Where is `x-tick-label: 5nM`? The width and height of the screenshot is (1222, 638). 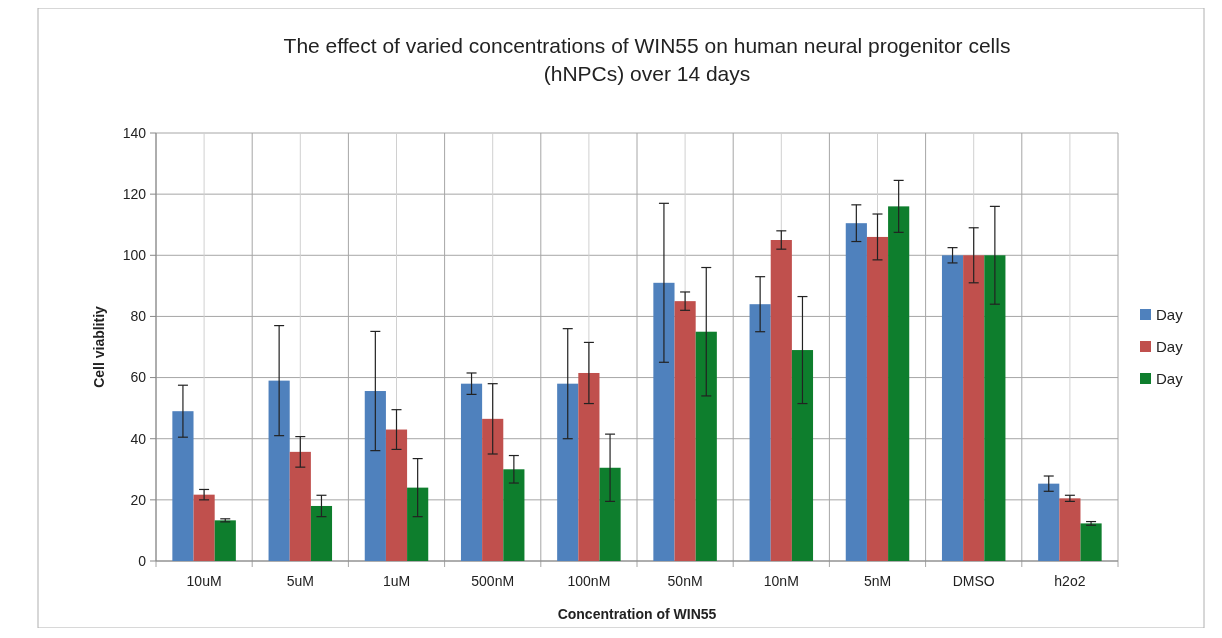 x-tick-label: 5nM is located at coordinates (877, 581).